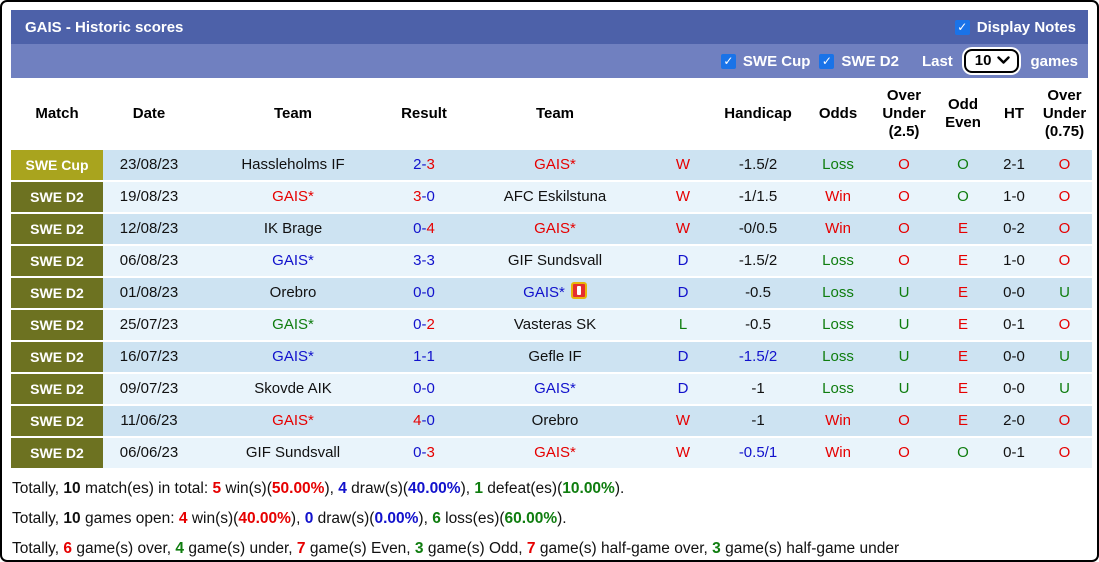  Describe the element at coordinates (264, 518) in the screenshot. I see `summary-text: 40.00%` at that location.